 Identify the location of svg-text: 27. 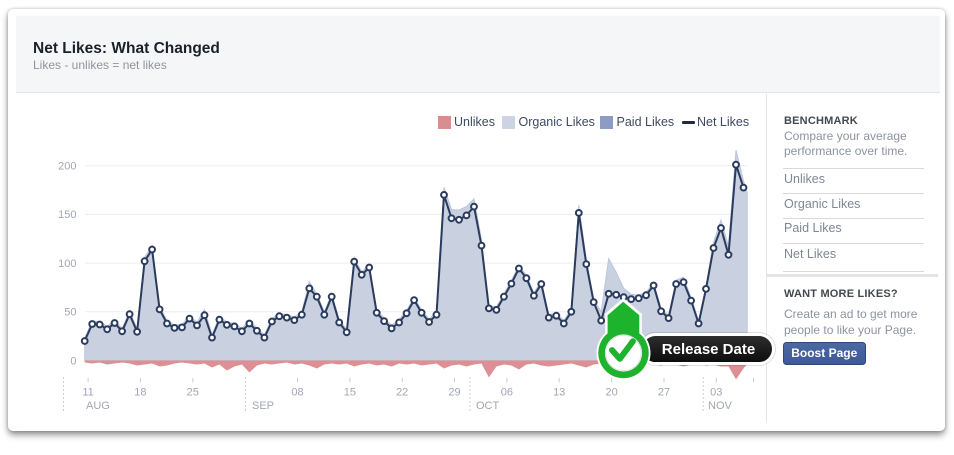
(664, 393).